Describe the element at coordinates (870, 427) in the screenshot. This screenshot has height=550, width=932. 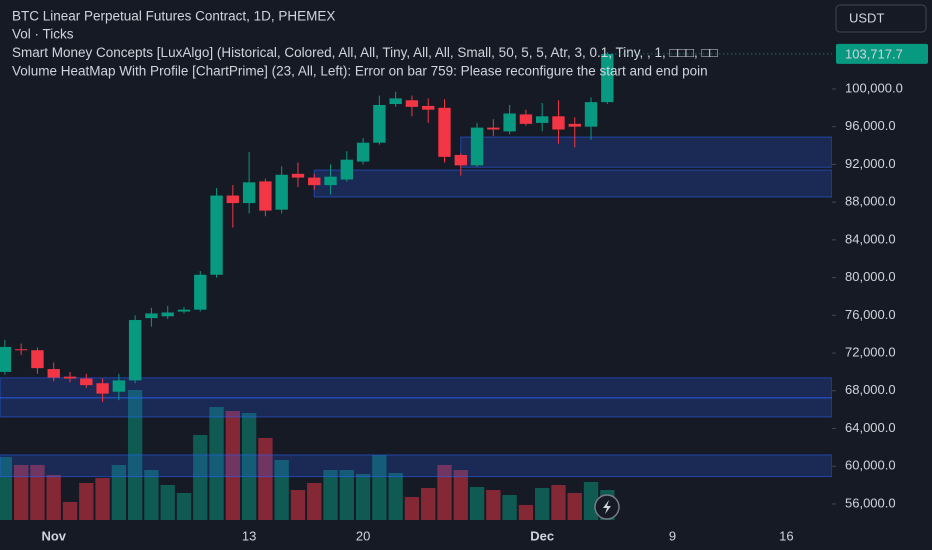
I see `y-tick-label: 64,000.0` at that location.